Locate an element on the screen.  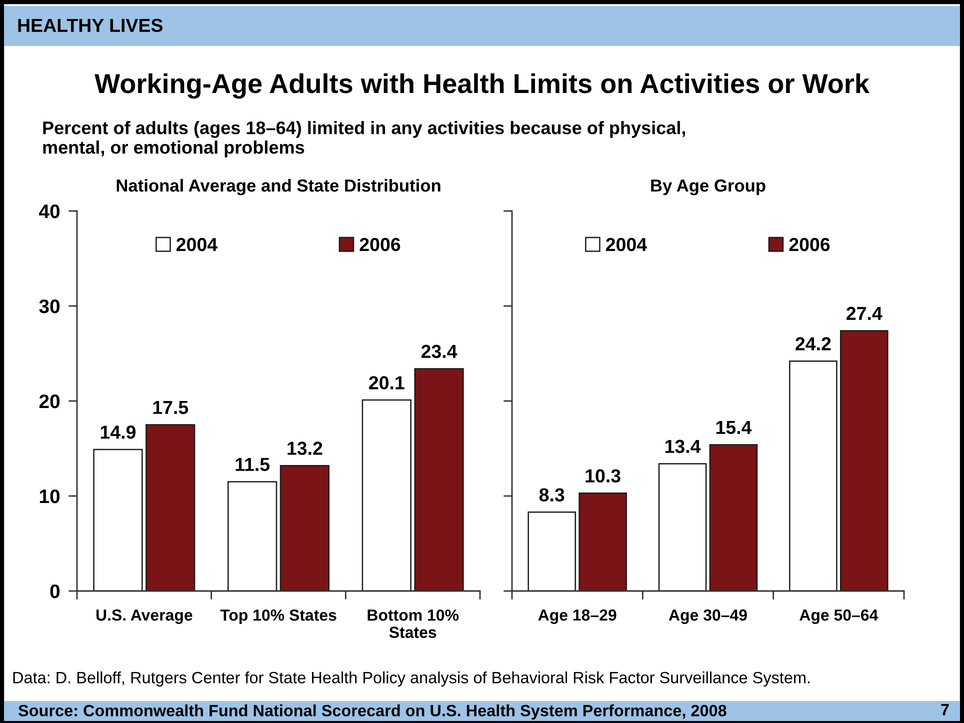
x-tick-label: Age 18–29 is located at coordinates (577, 616).